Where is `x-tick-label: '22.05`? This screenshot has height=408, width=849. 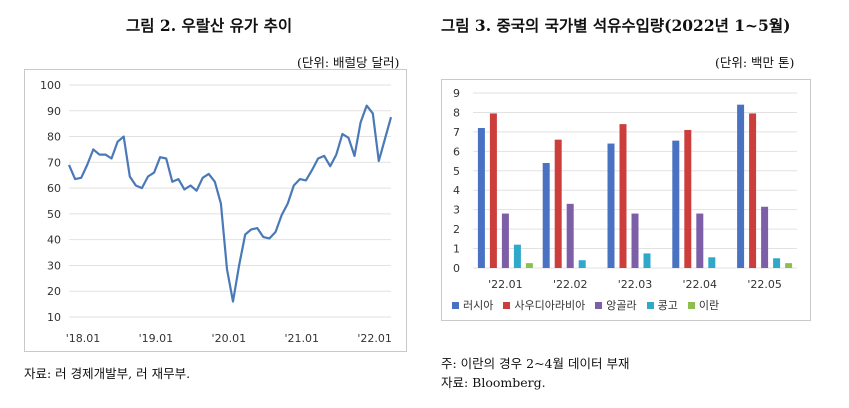 x-tick-label: '22.05 is located at coordinates (764, 284).